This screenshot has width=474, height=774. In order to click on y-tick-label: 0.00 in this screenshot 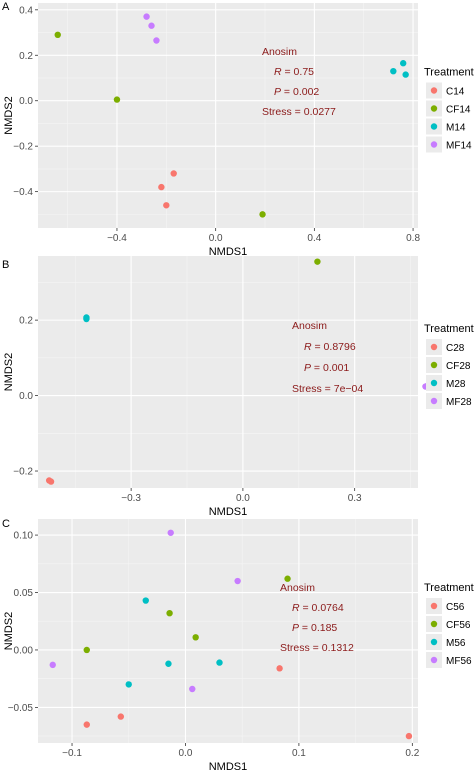, I will do `click(24, 650)`.